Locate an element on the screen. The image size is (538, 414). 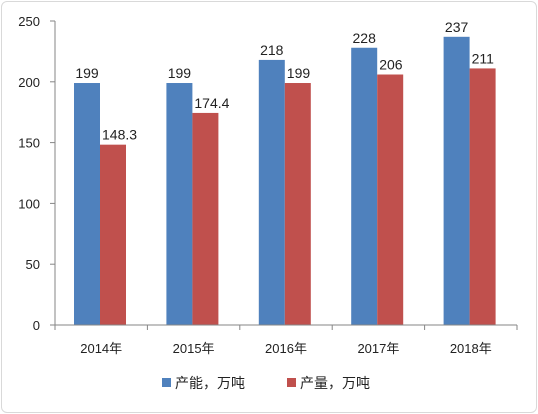
bar-output-2015年 is located at coordinates (205, 219).